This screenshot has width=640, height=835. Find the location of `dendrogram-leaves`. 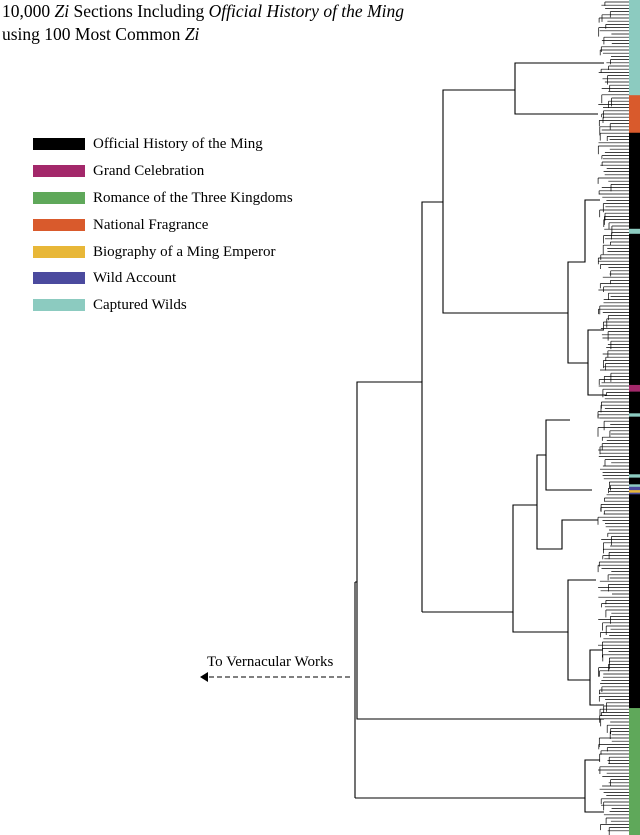

dendrogram-leaves is located at coordinates (613, 418).